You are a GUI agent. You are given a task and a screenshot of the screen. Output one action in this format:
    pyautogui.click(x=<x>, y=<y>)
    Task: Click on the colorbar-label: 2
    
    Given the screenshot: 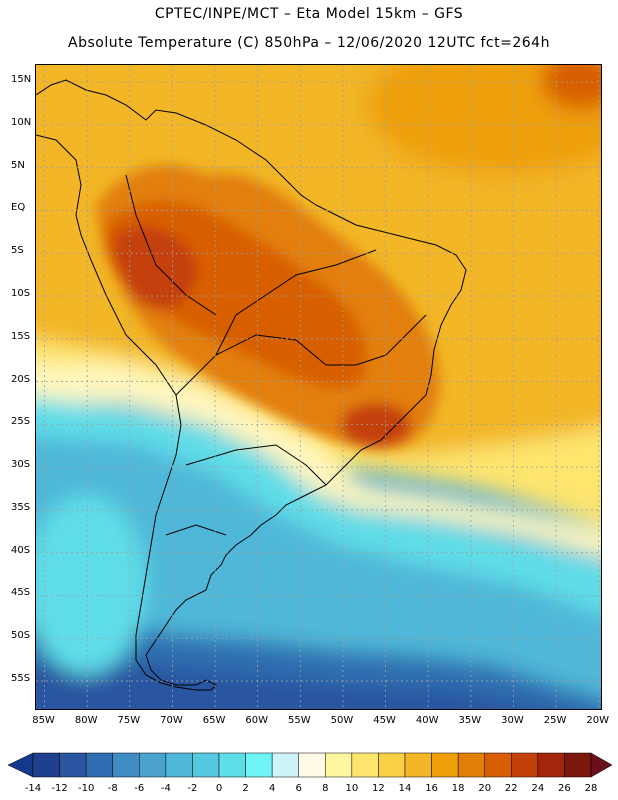 What is the action you would take?
    pyautogui.click(x=245, y=788)
    